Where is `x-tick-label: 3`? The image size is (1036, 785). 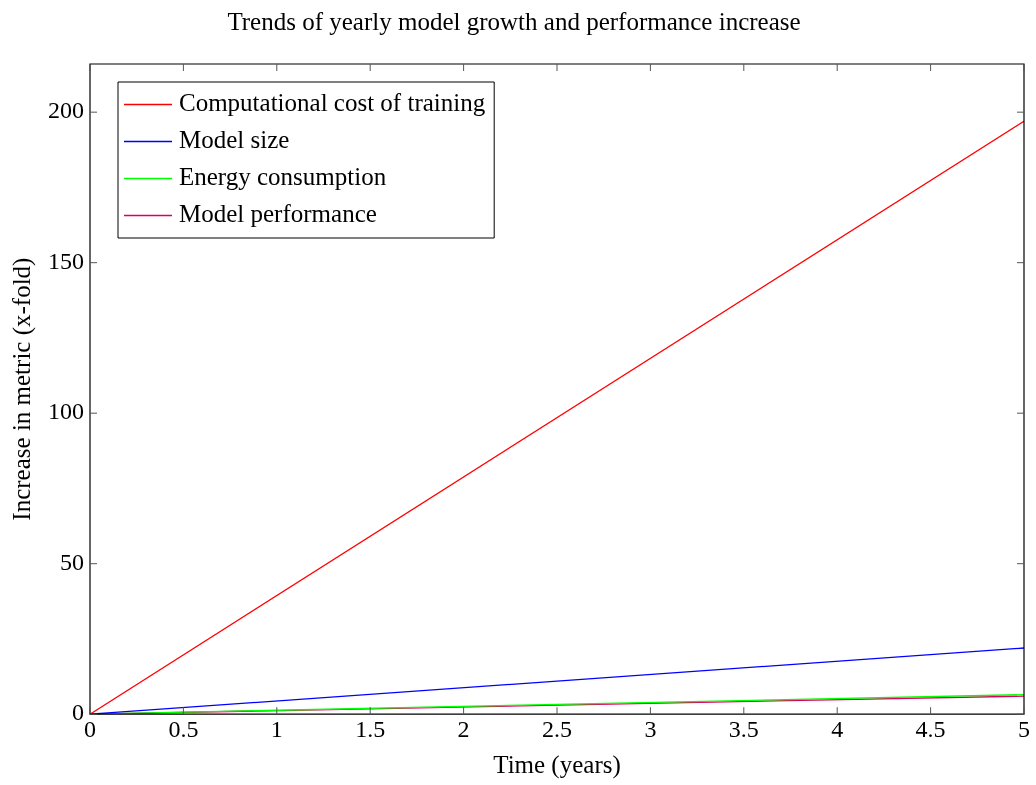 x-tick-label: 3 is located at coordinates (650, 728).